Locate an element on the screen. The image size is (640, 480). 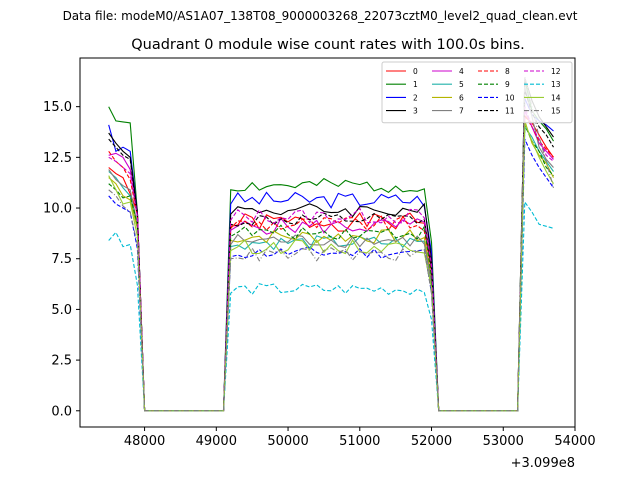
legend-label-5: 5 is located at coordinates (461, 84).